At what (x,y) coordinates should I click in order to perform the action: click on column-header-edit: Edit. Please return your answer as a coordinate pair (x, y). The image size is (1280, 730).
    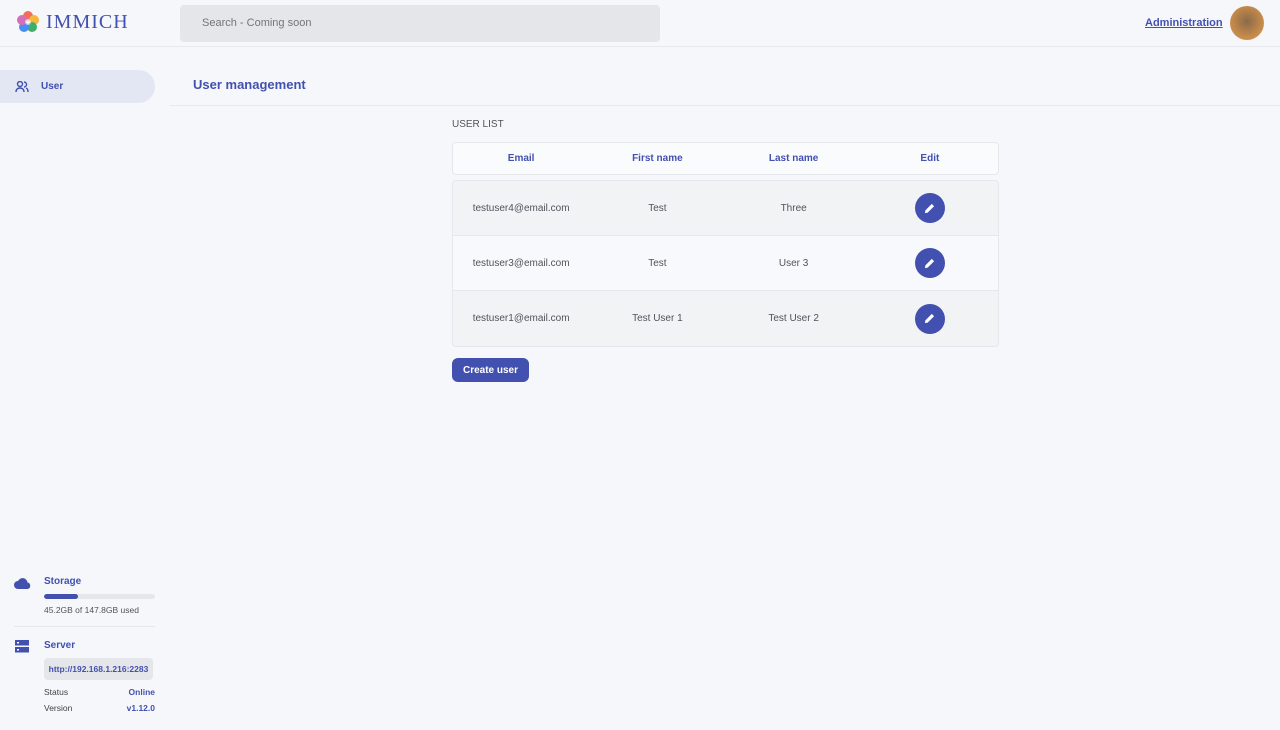
    Looking at the image, I should click on (930, 158).